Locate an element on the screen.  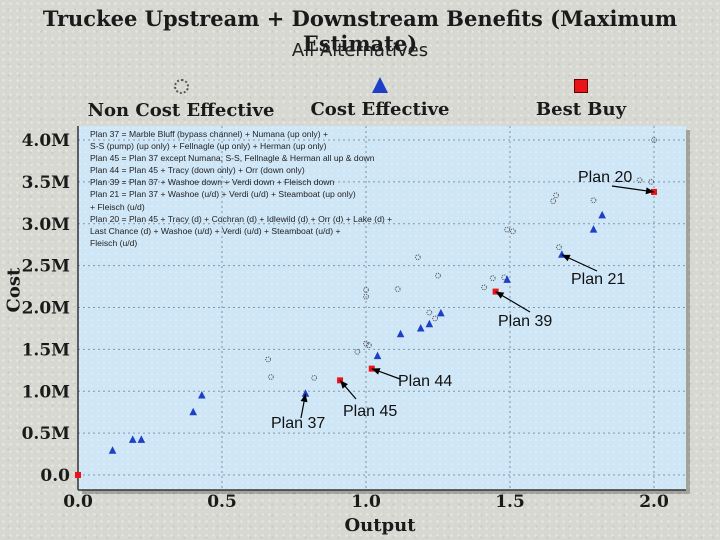
legend-label-best-buy: Best Buy is located at coordinates (581, 109).